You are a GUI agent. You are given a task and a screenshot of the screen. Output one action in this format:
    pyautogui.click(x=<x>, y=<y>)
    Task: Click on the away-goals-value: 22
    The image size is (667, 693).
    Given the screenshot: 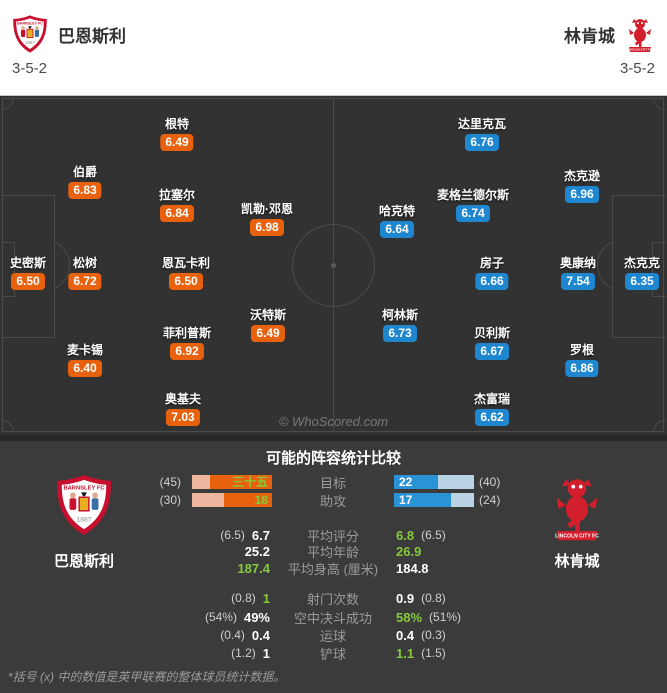 What is the action you would take?
    pyautogui.click(x=406, y=482)
    